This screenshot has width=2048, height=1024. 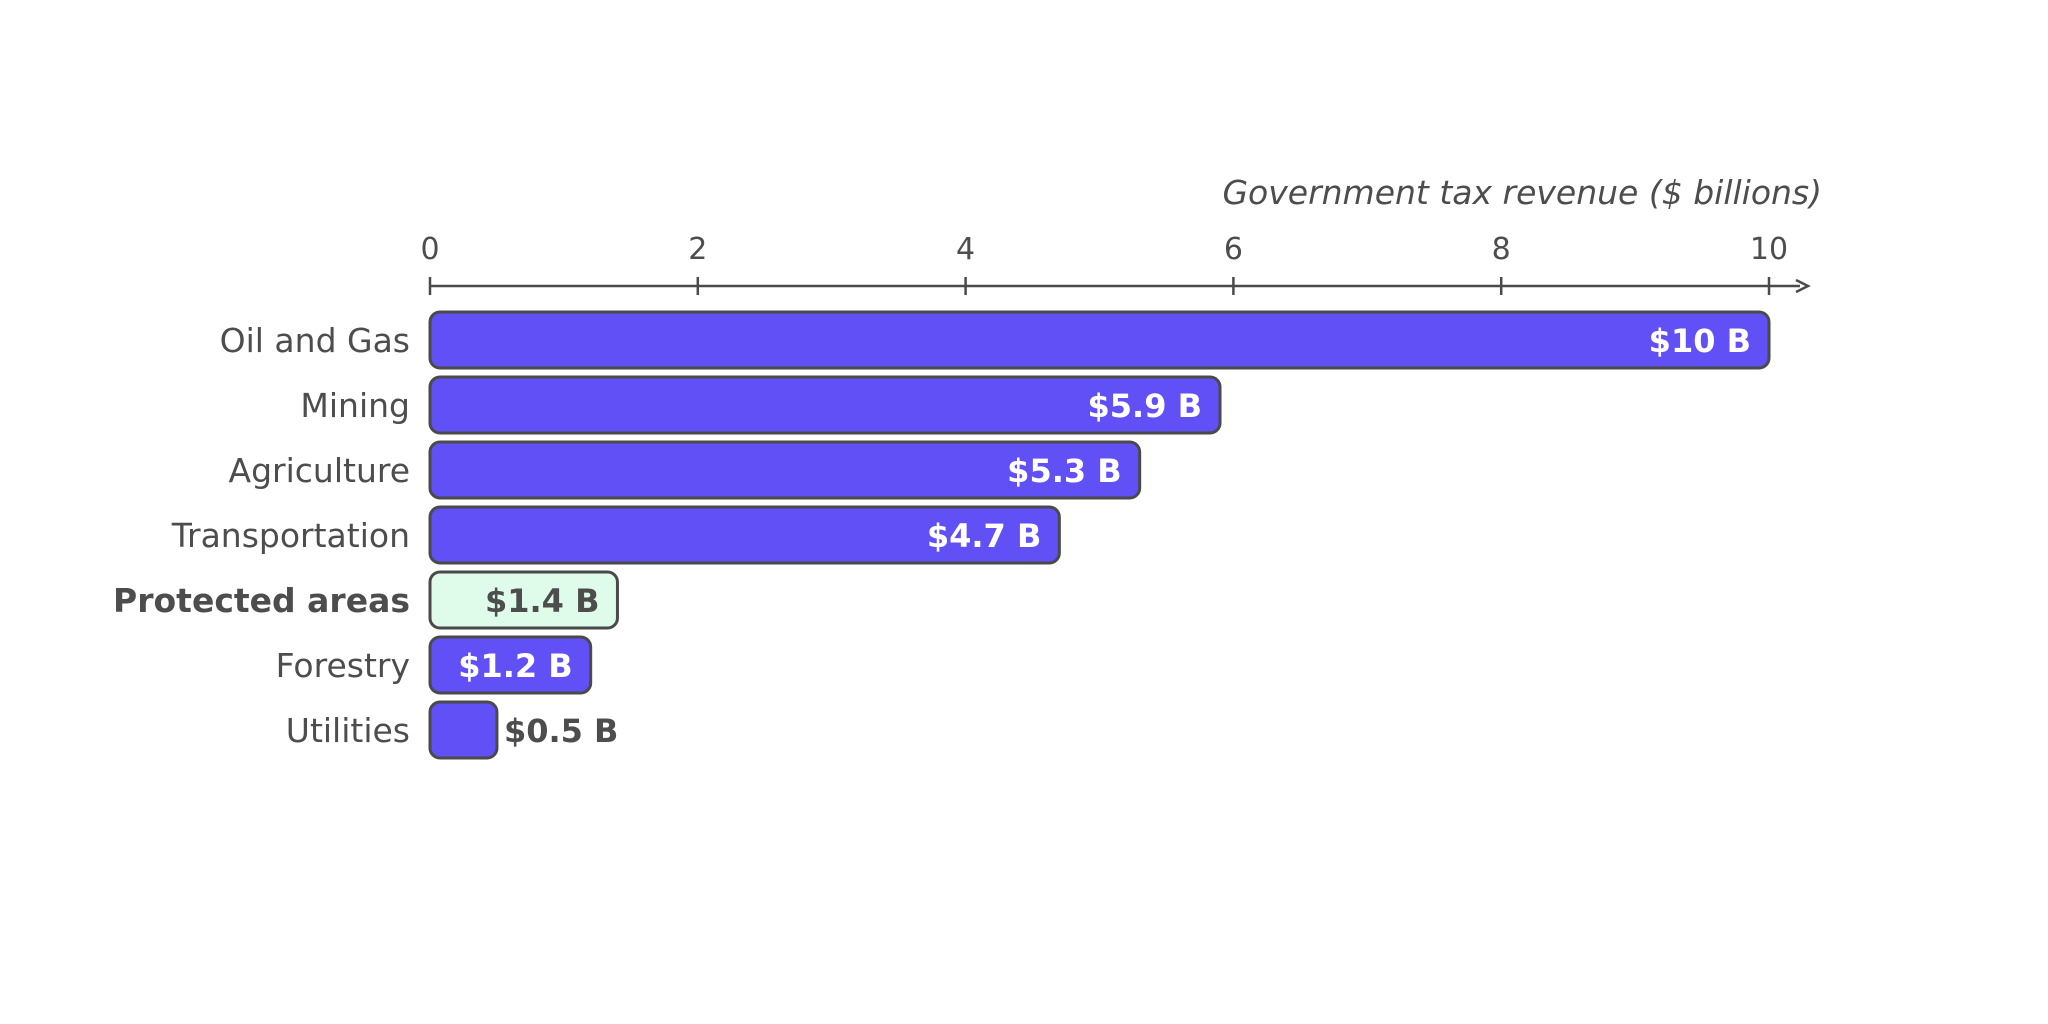 What do you see at coordinates (319, 470) in the screenshot?
I see `category-label: Agriculture` at bounding box center [319, 470].